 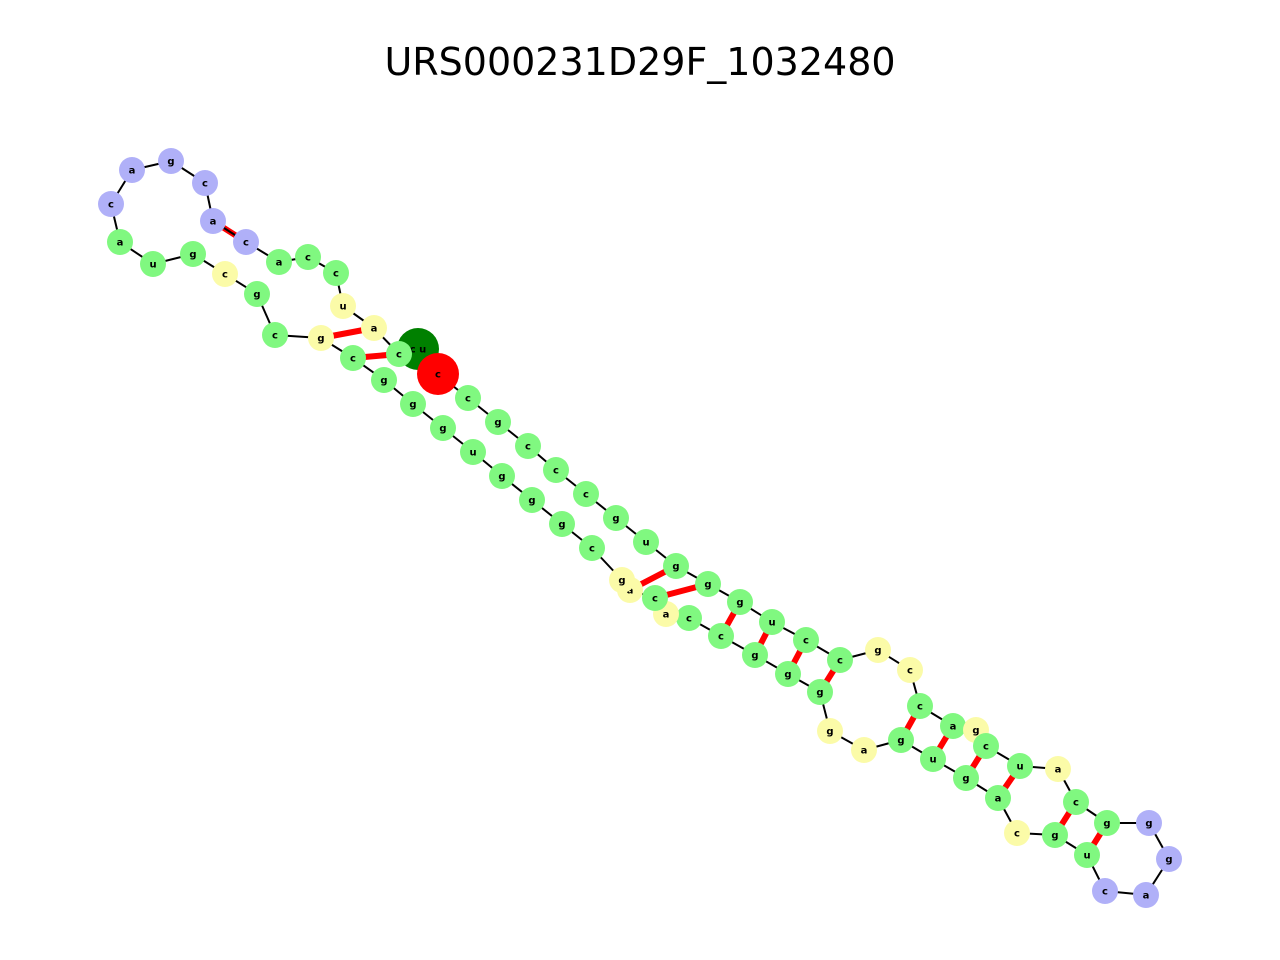 I want to click on nucleotide-loop: g, so click(x=171, y=161).